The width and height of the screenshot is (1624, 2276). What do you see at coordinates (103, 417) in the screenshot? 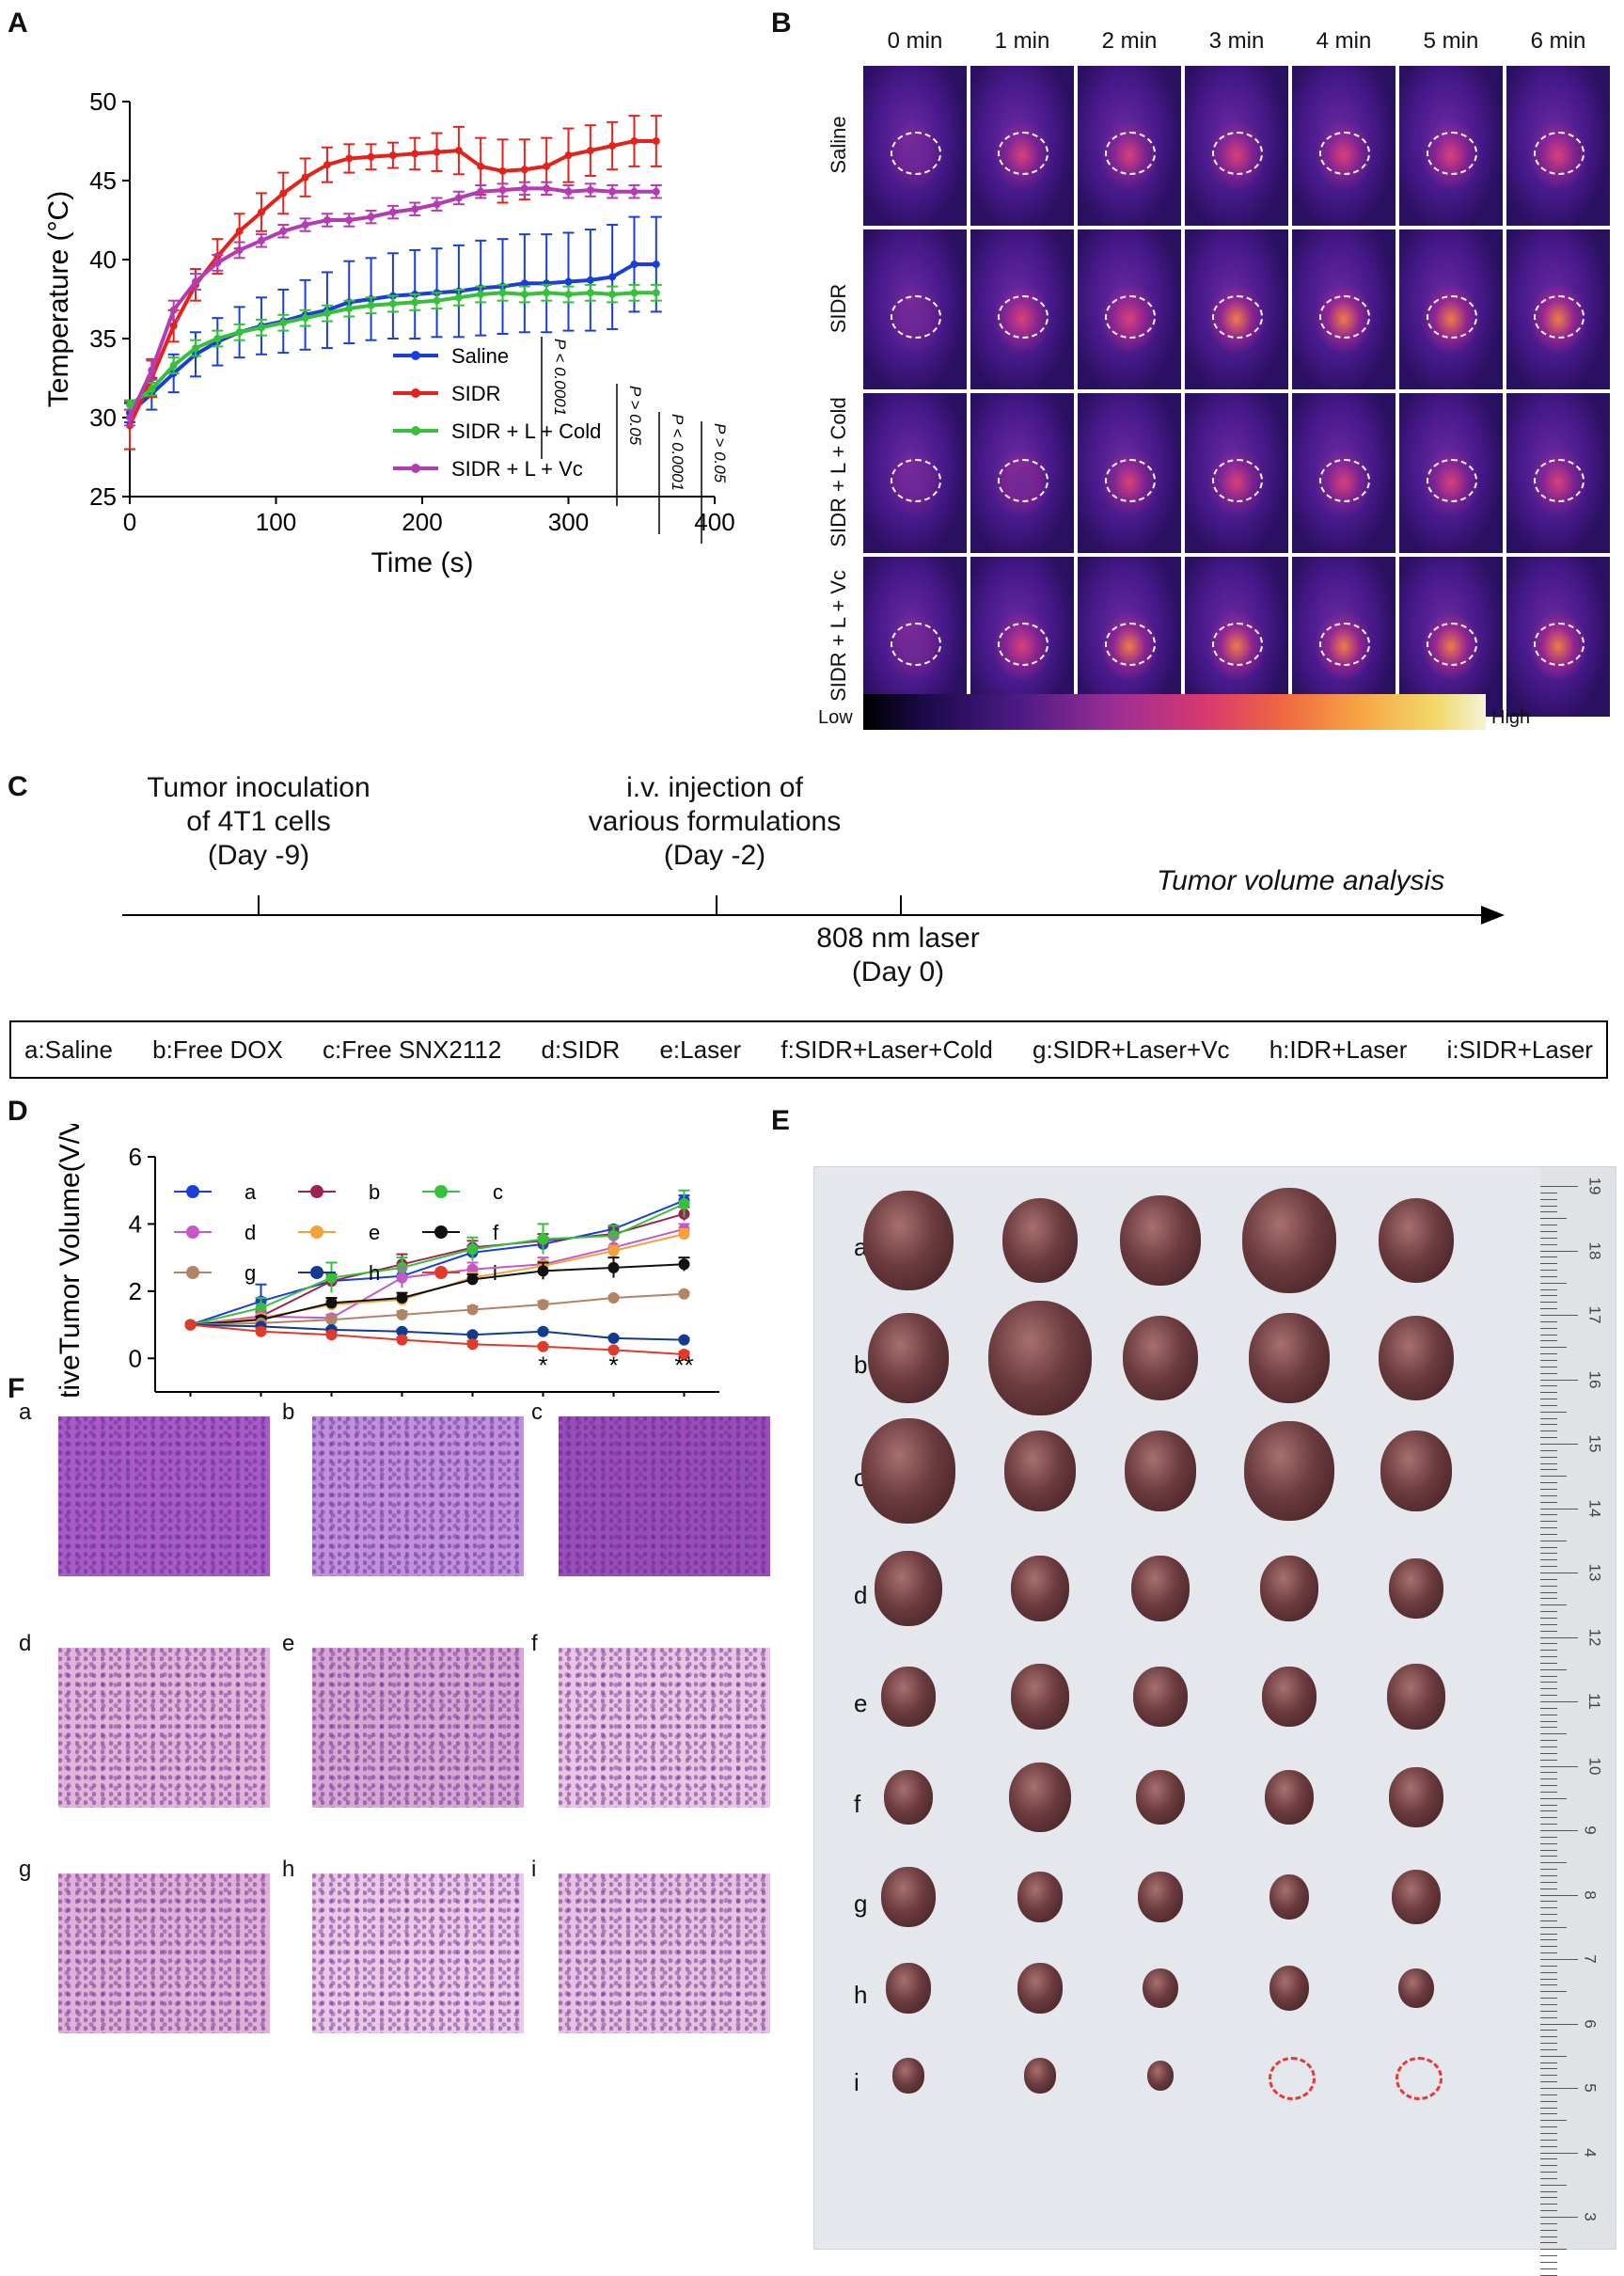
I see `y-tick-label: 30` at bounding box center [103, 417].